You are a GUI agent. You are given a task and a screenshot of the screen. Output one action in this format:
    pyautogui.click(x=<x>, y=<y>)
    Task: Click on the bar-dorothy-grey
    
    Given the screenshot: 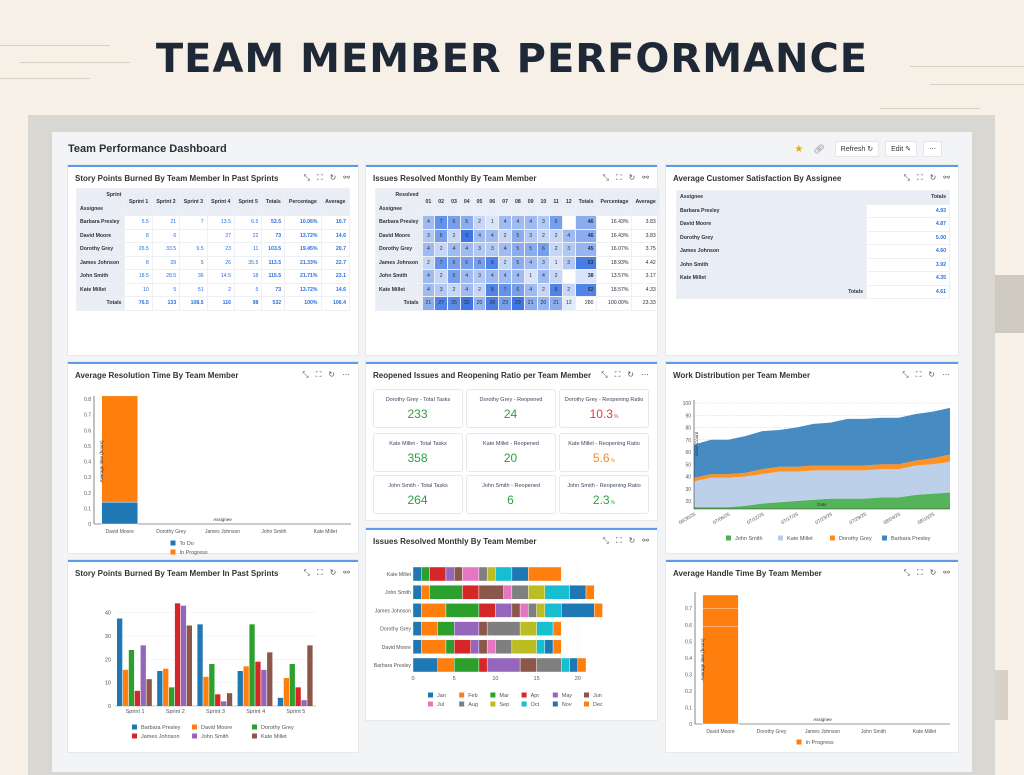 What is the action you would take?
    pyautogui.click(x=172, y=696)
    